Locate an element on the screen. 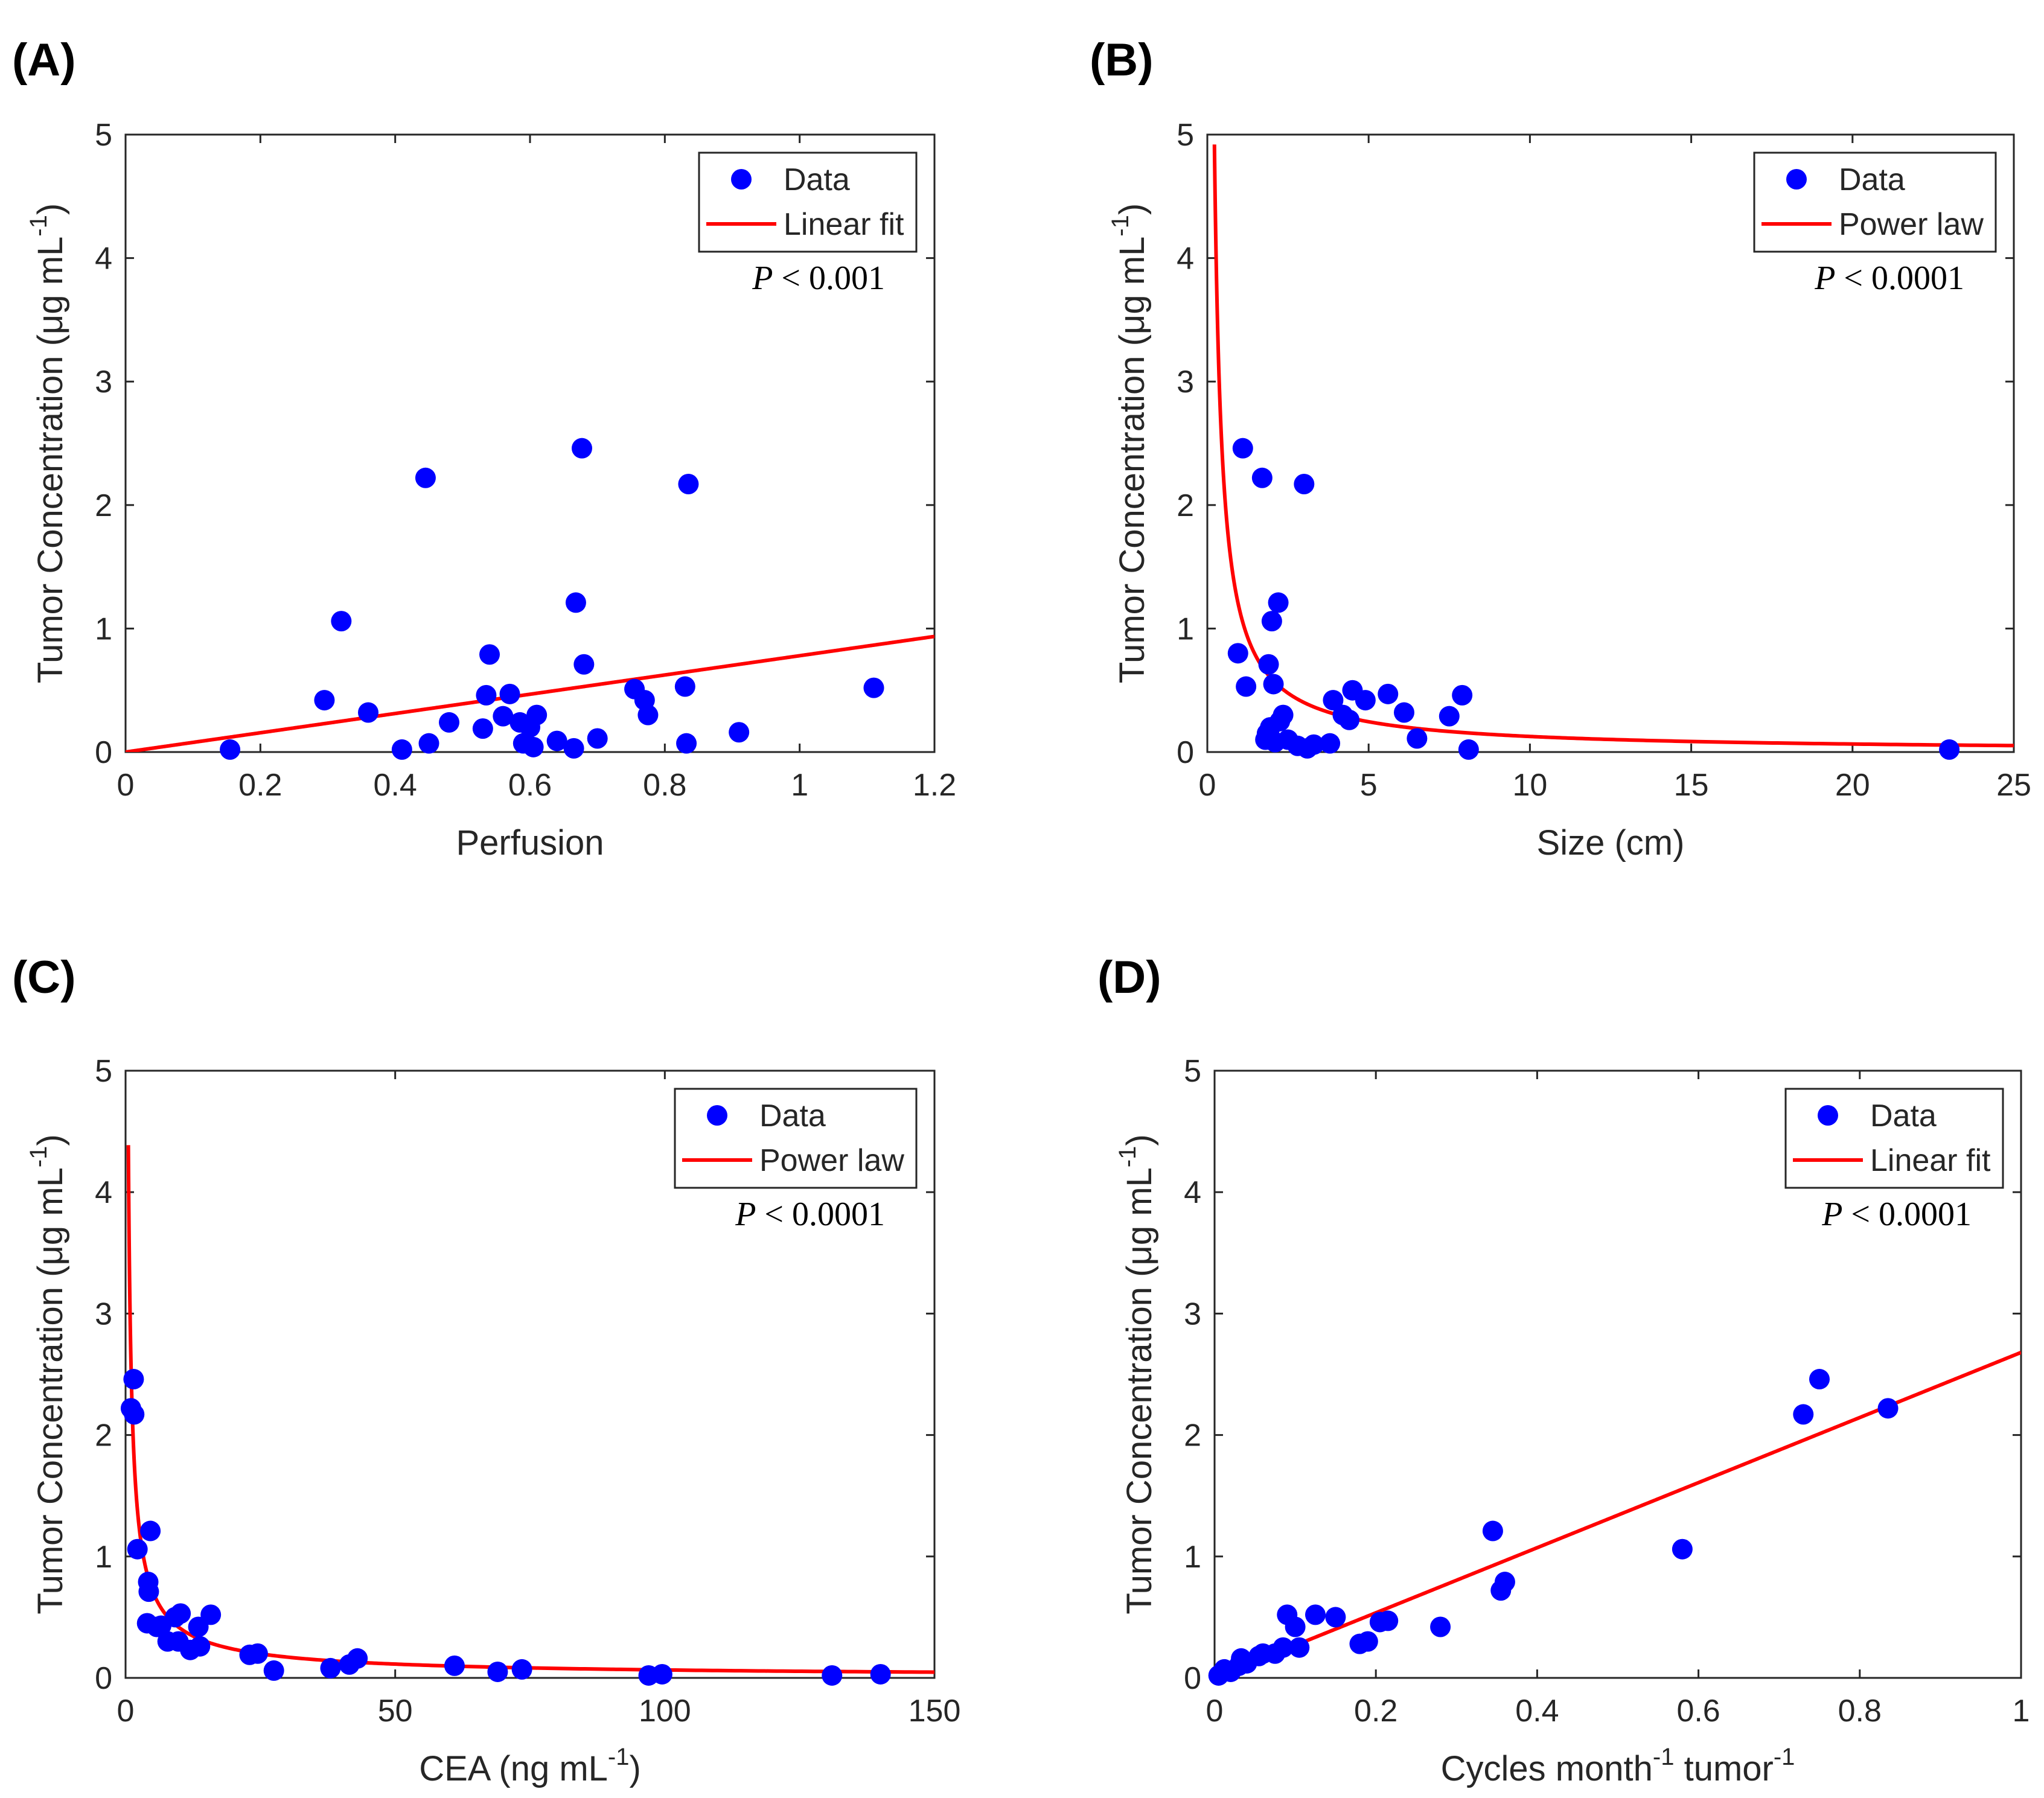 The width and height of the screenshot is (2044, 1798). fit-line is located at coordinates (530, 693).